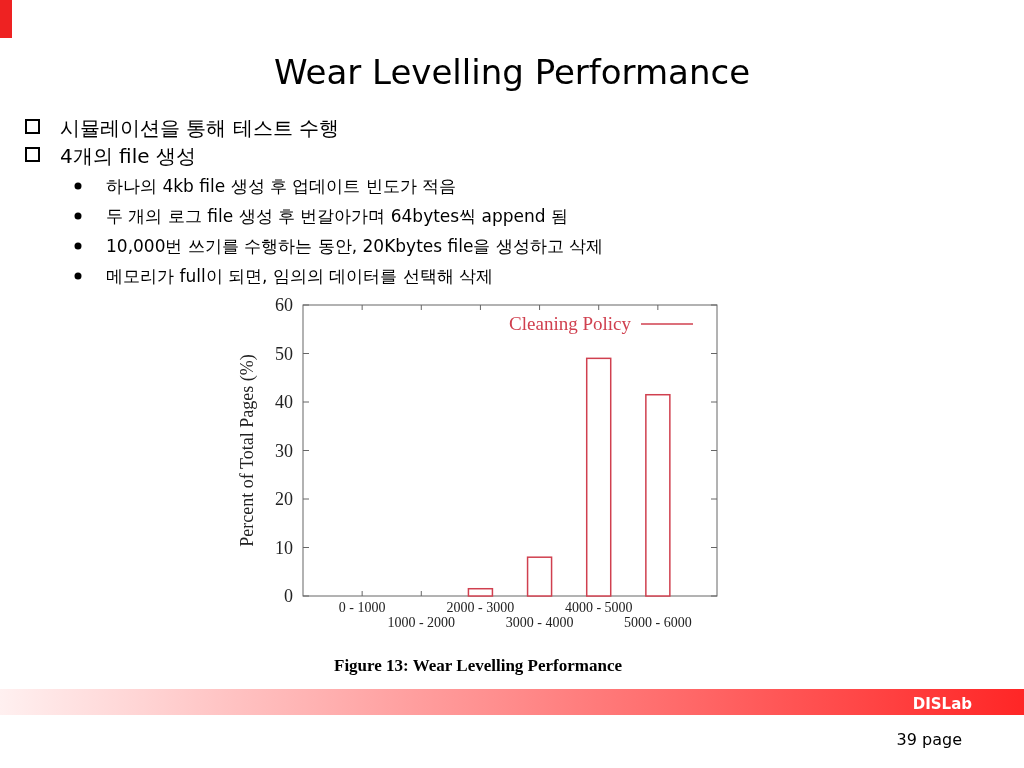 This screenshot has height=768, width=1024. I want to click on x-tick-label: 1000 - 2000, so click(421, 622).